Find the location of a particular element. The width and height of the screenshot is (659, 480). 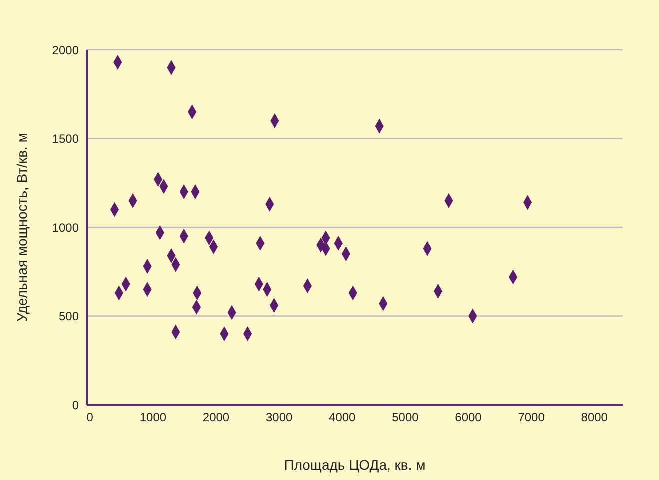

y-tick-label: 1000 is located at coordinates (66, 227).